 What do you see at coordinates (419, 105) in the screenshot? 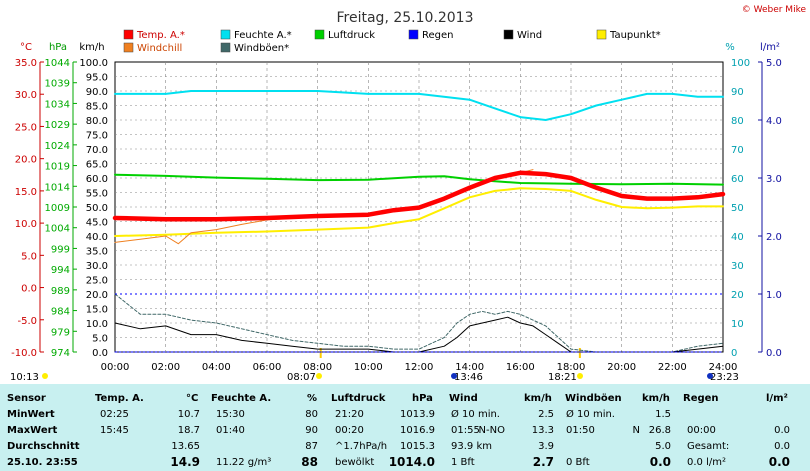
I see `series-line-feuchte-a` at bounding box center [419, 105].